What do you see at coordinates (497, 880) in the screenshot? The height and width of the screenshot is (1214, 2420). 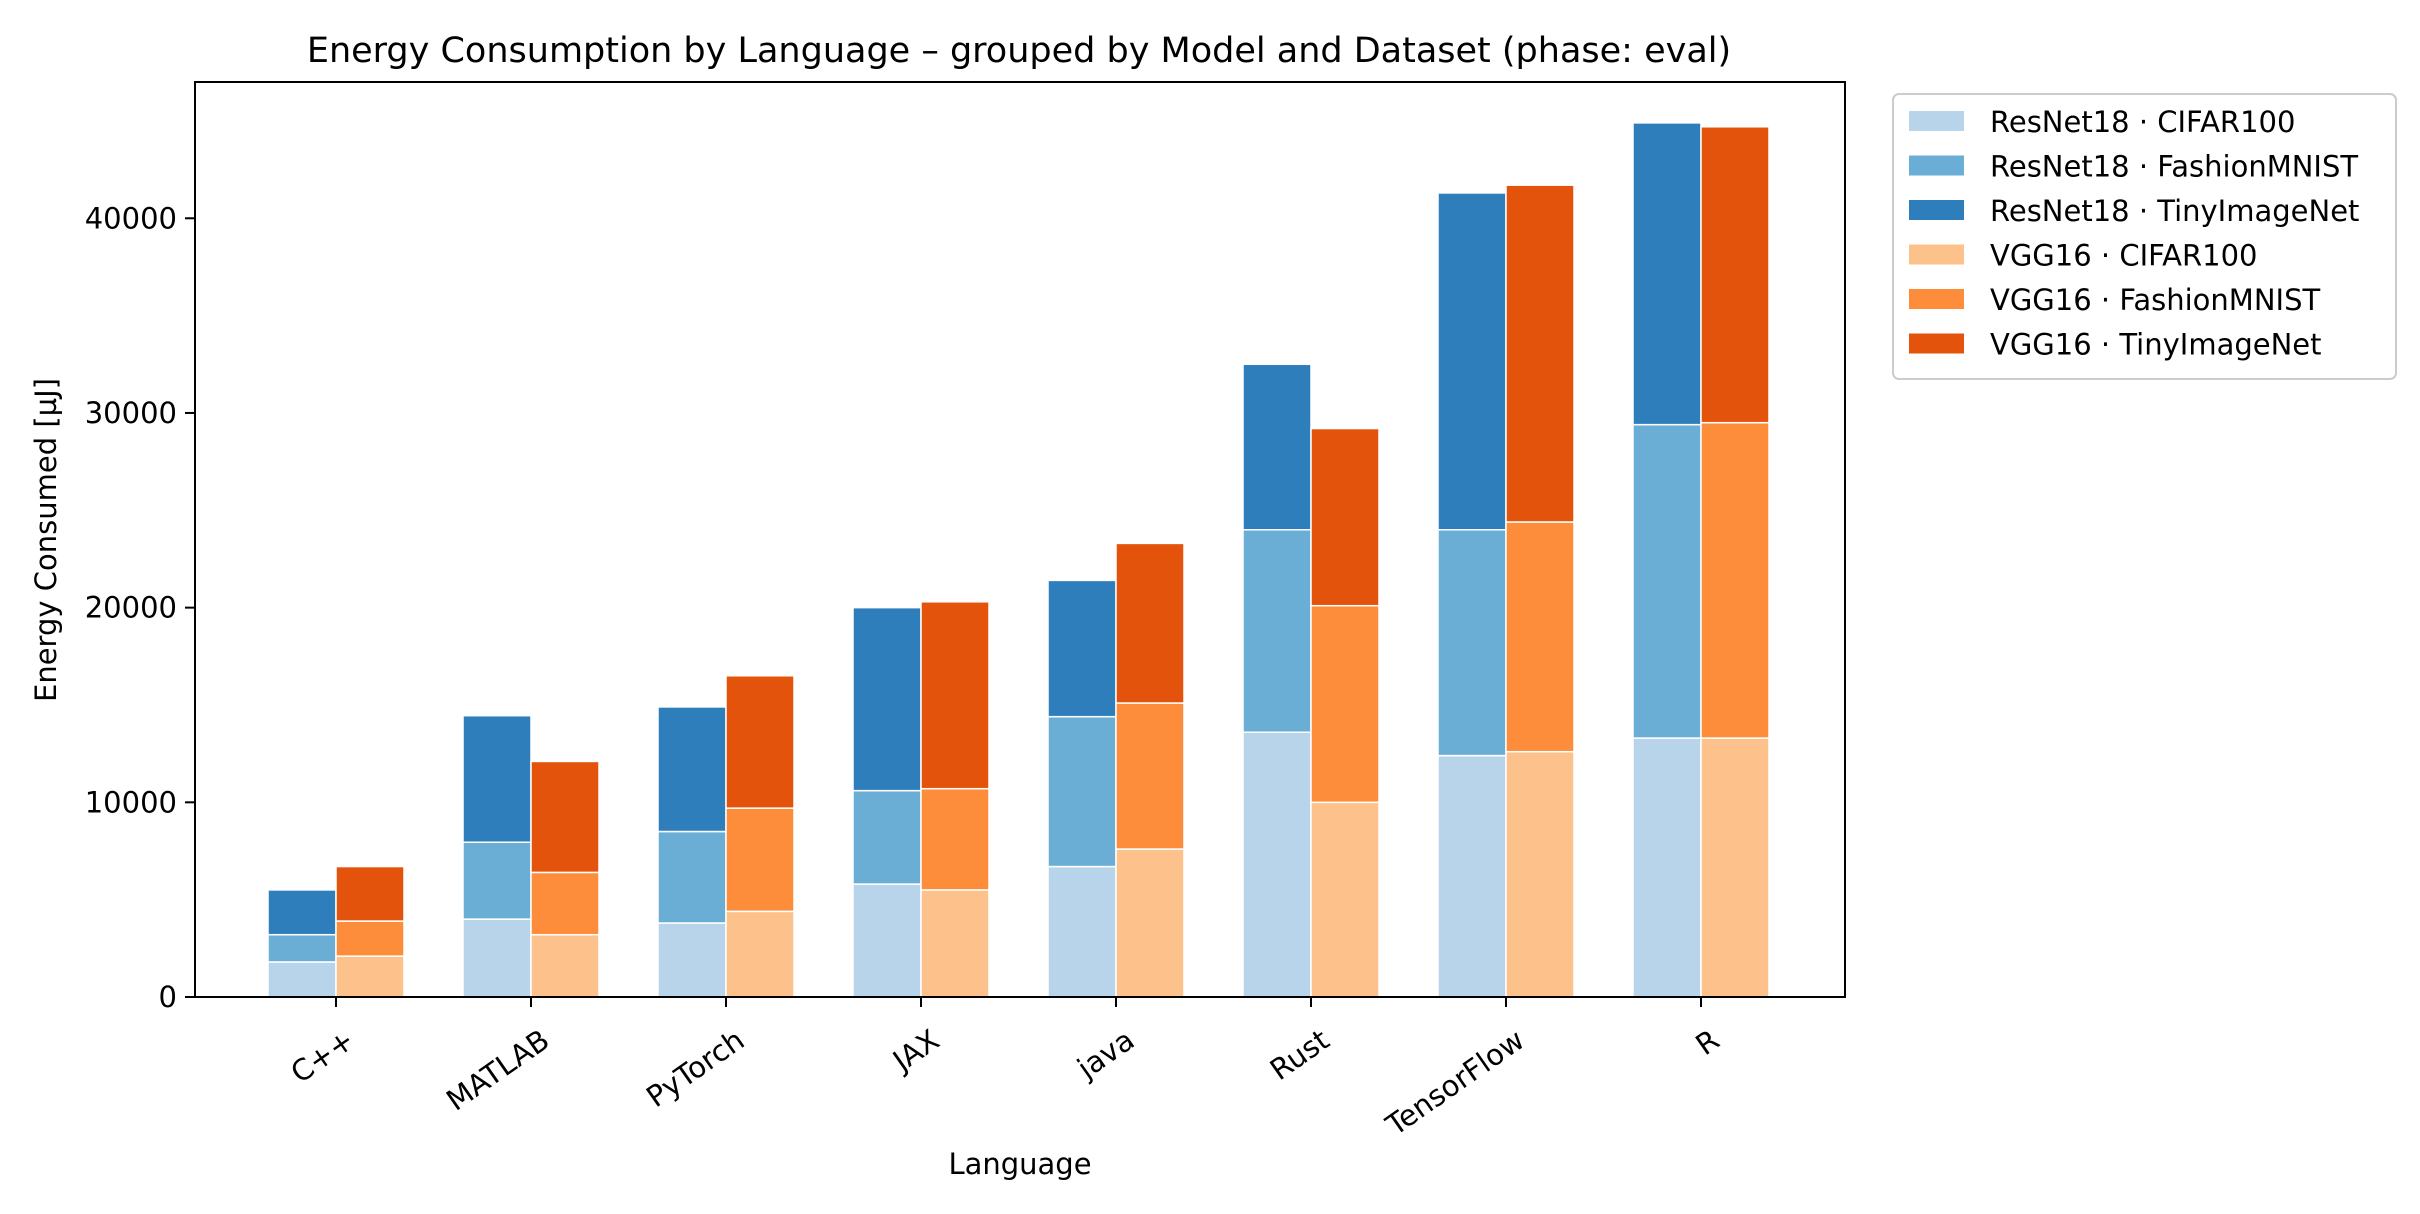 I see `bar-matlab-resnet18-fashionmnist` at bounding box center [497, 880].